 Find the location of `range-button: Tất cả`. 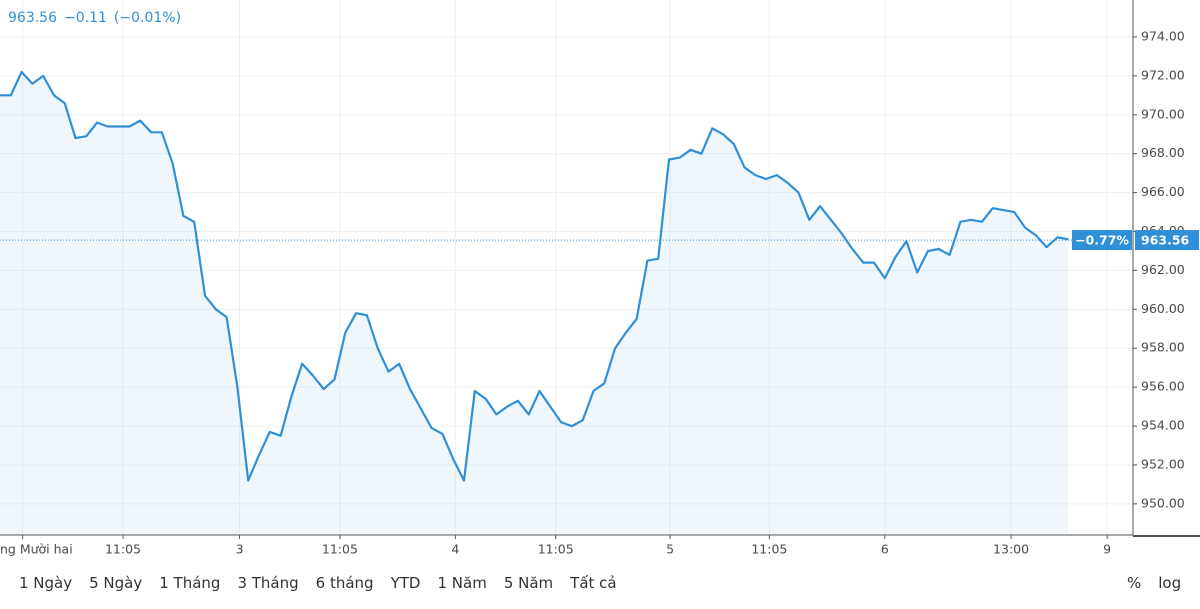

range-button: Tất cả is located at coordinates (593, 583).